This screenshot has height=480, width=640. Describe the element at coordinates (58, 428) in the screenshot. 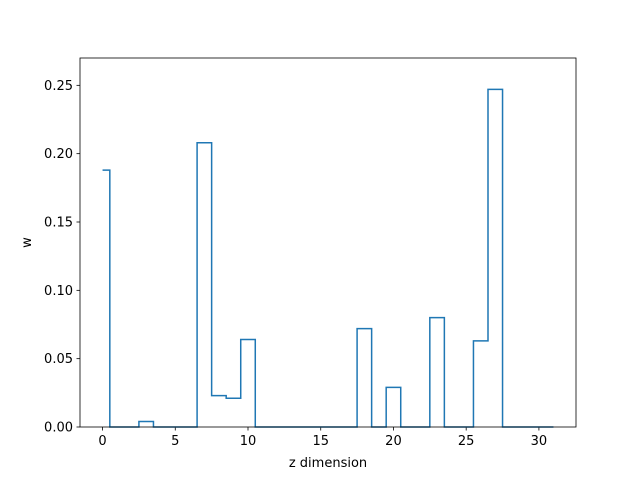

I see `y-tick-label: 0.00` at that location.